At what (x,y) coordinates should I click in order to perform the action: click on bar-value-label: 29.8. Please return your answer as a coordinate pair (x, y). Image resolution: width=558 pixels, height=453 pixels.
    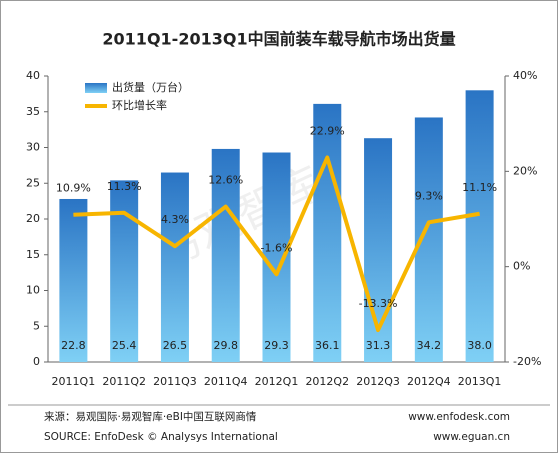
    Looking at the image, I should click on (225, 345).